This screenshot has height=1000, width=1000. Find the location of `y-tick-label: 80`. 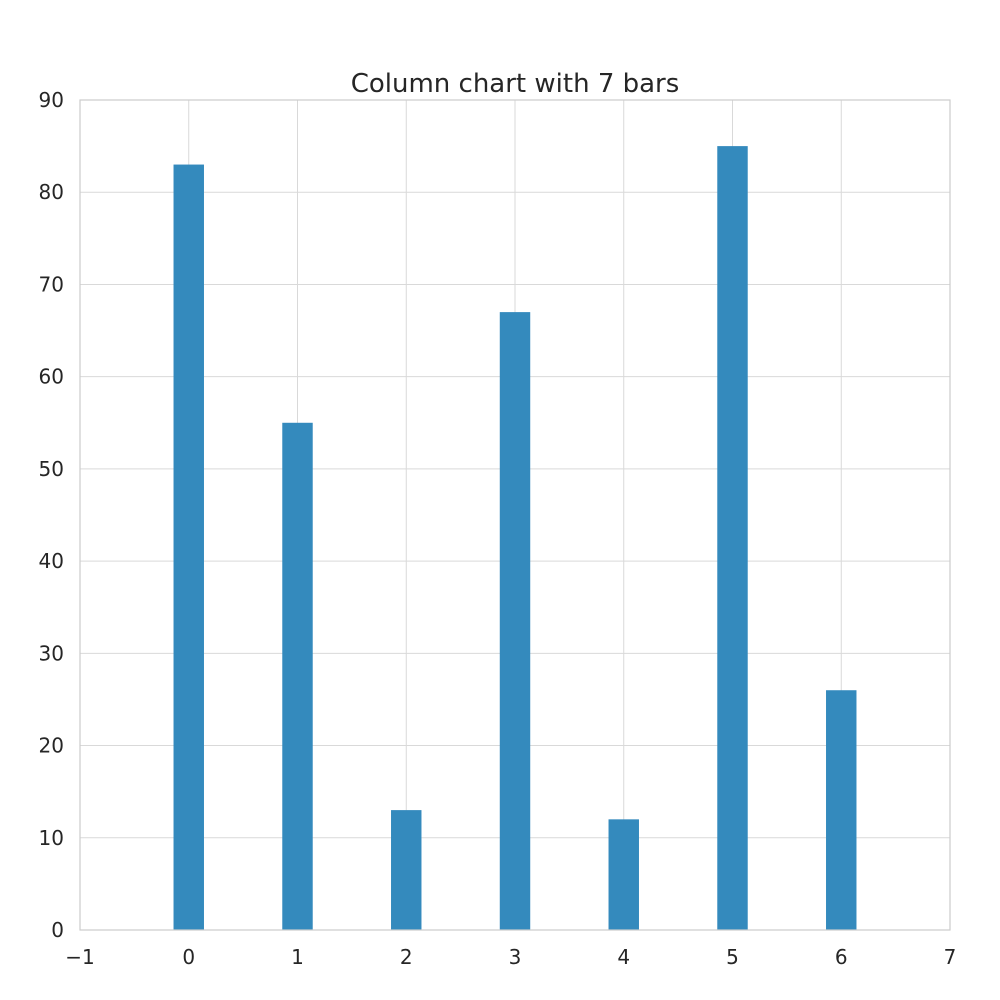

y-tick-label: 80 is located at coordinates (51, 192).